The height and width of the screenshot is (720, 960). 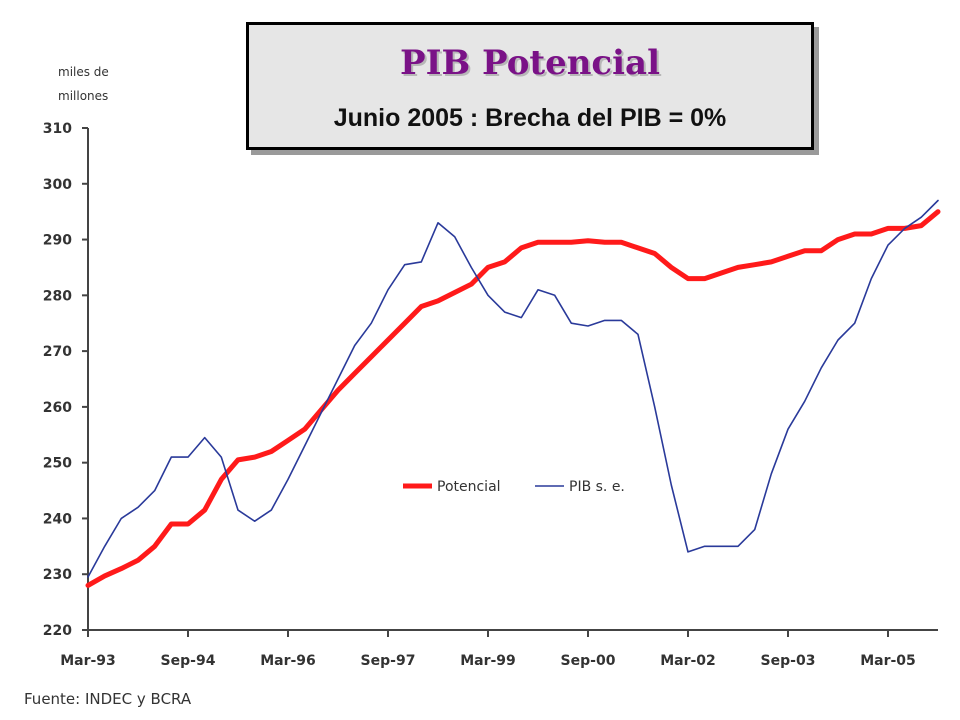 I want to click on source-note: Fuente: INDEC y BCRA, so click(x=108, y=699).